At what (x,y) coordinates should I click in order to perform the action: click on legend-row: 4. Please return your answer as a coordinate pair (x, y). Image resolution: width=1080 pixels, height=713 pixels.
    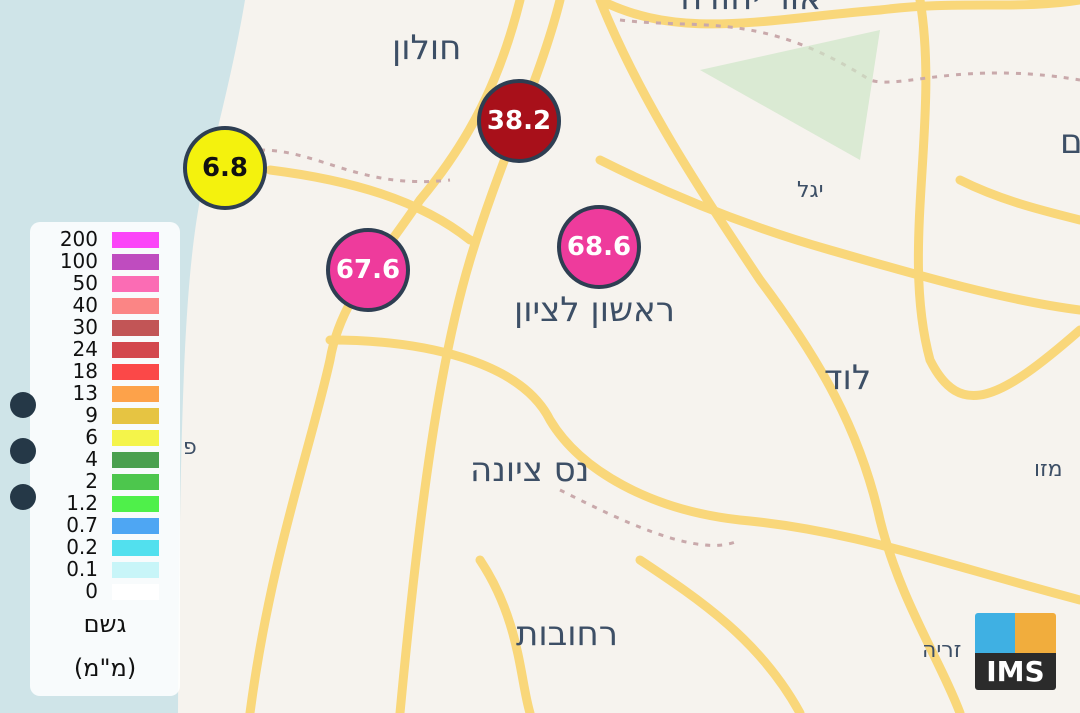
    Looking at the image, I should click on (105, 459).